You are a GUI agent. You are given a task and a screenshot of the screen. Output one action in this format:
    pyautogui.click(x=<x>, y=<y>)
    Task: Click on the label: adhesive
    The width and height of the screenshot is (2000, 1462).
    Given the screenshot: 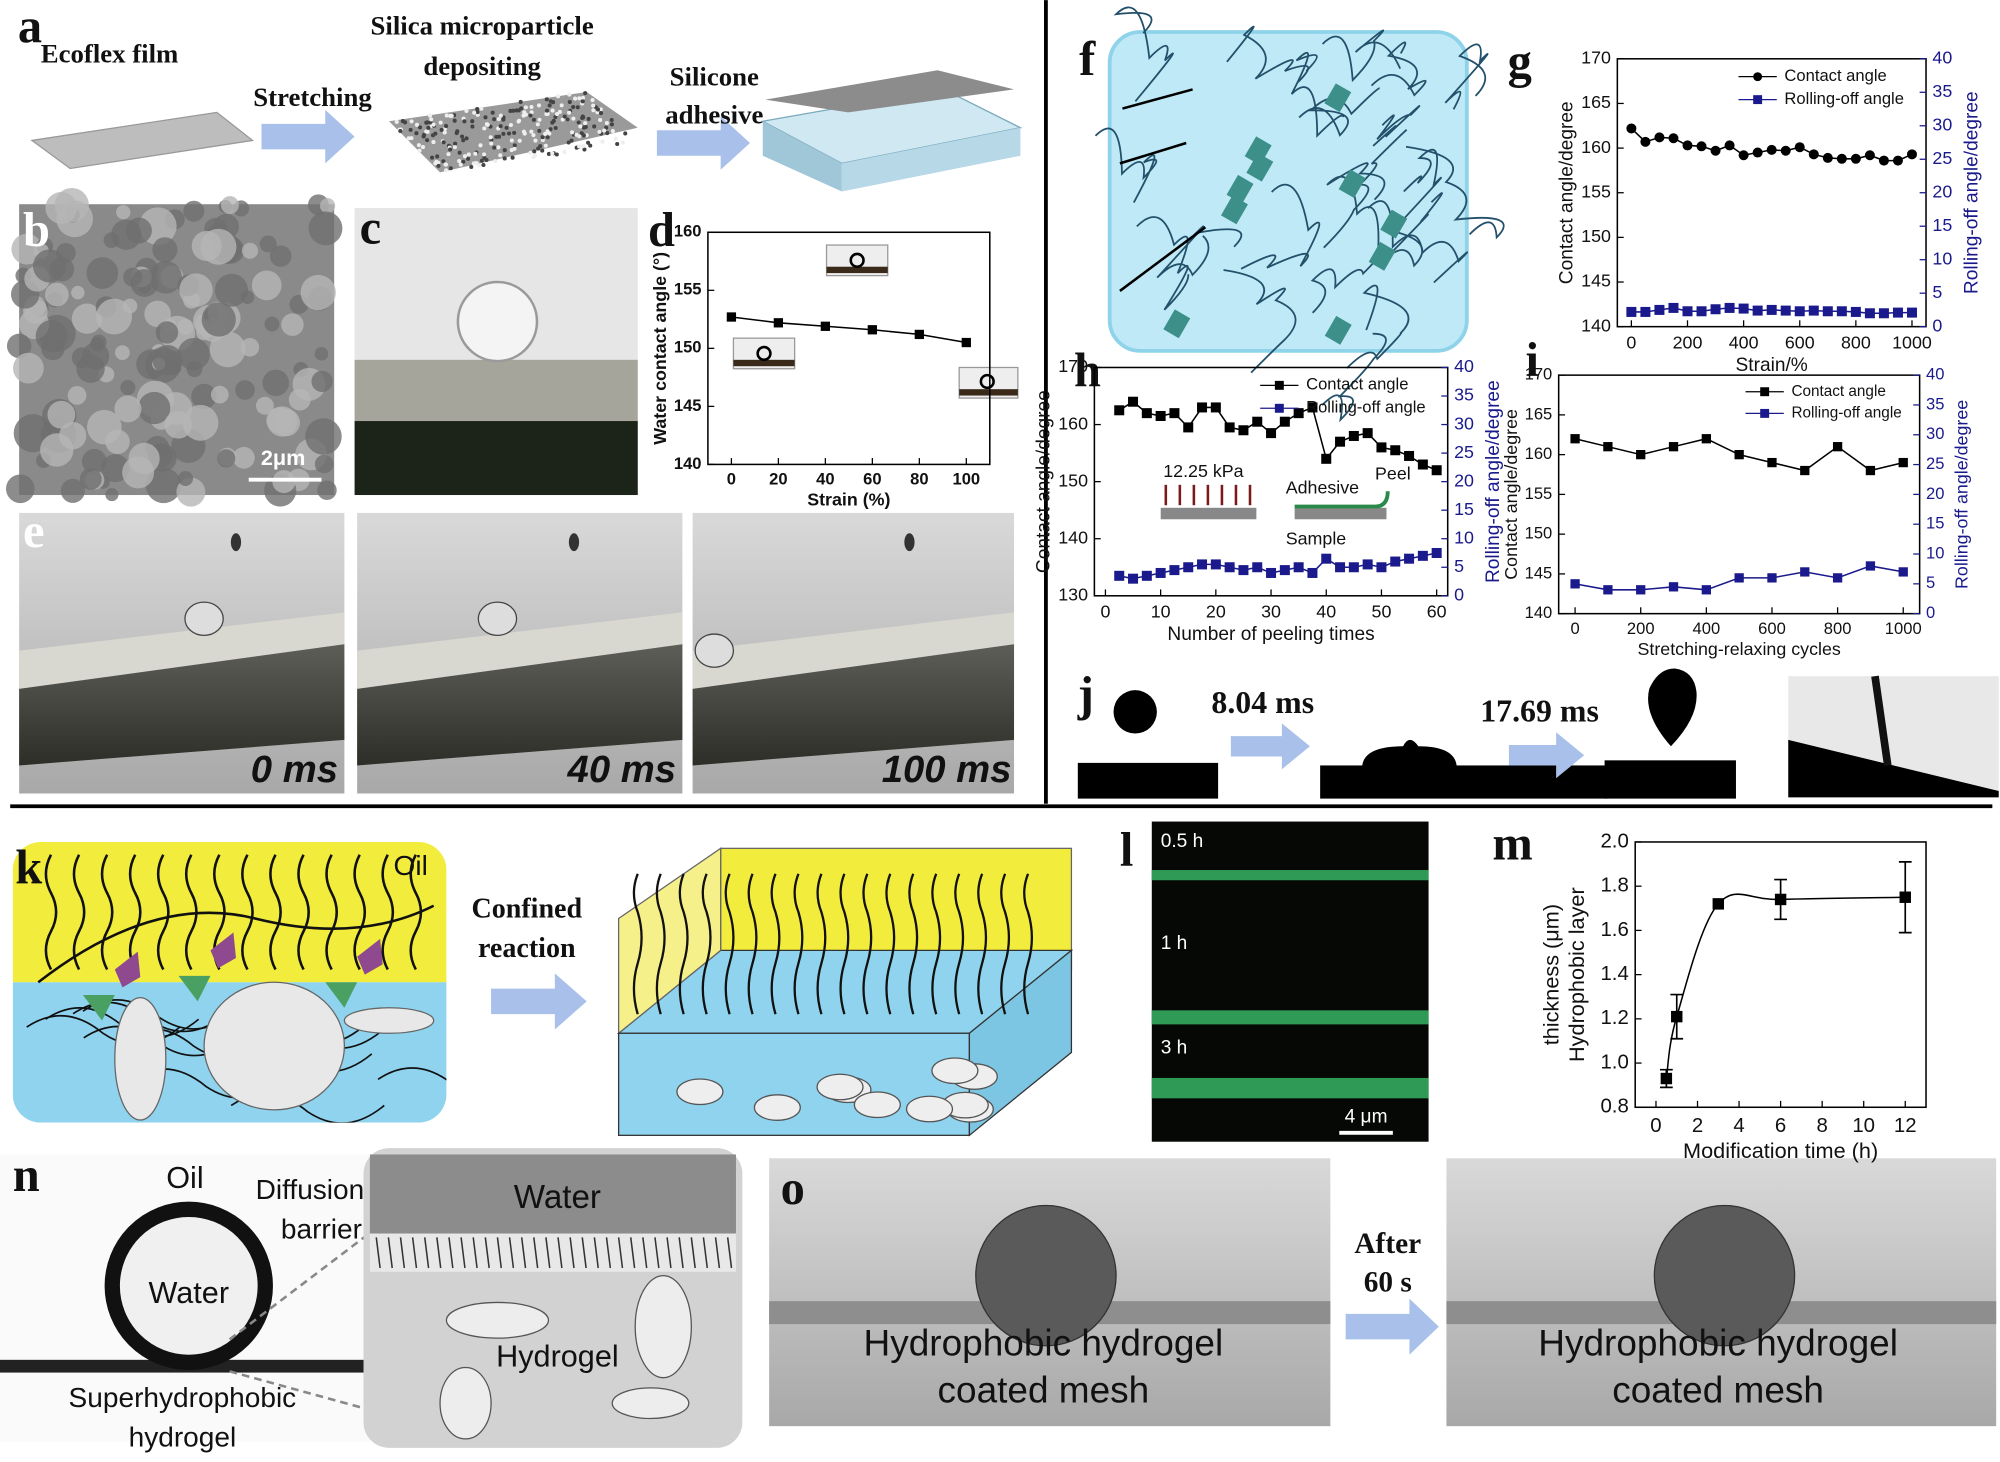 What is the action you would take?
    pyautogui.click(x=714, y=115)
    